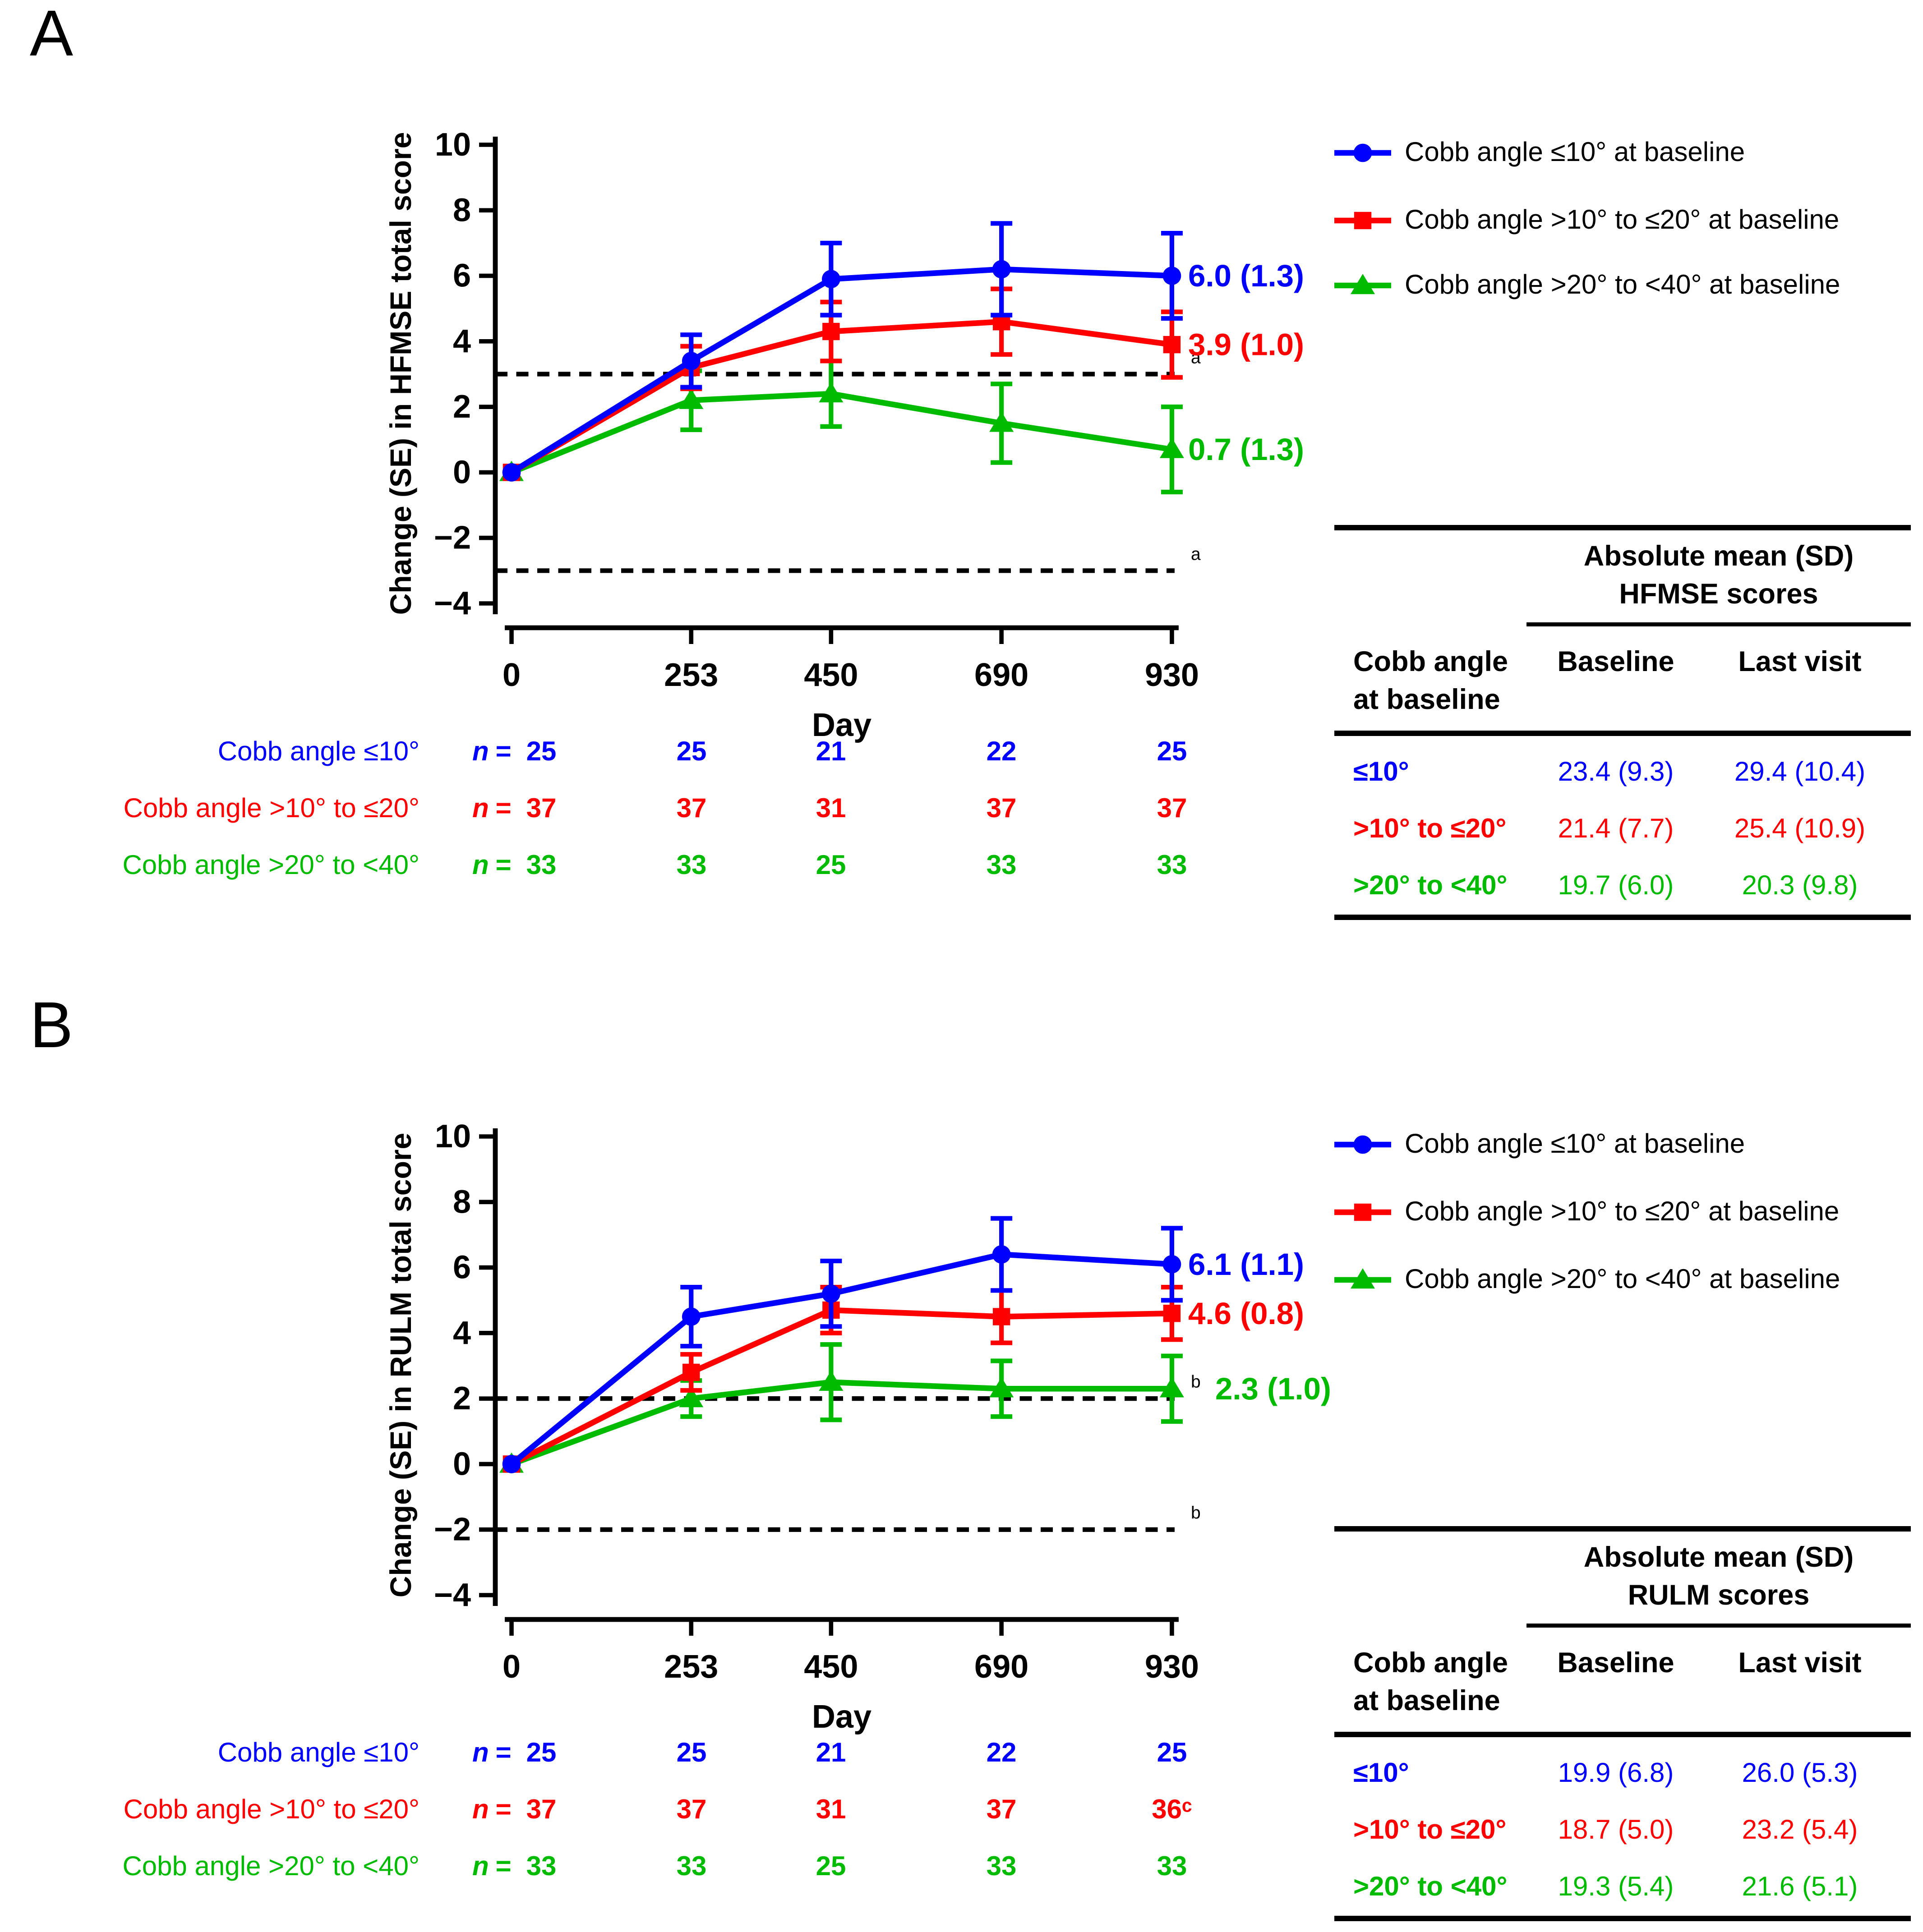 The width and height of the screenshot is (1923, 1932). What do you see at coordinates (1615, 662) in the screenshot?
I see `table-col-header-baseline: Baseline` at bounding box center [1615, 662].